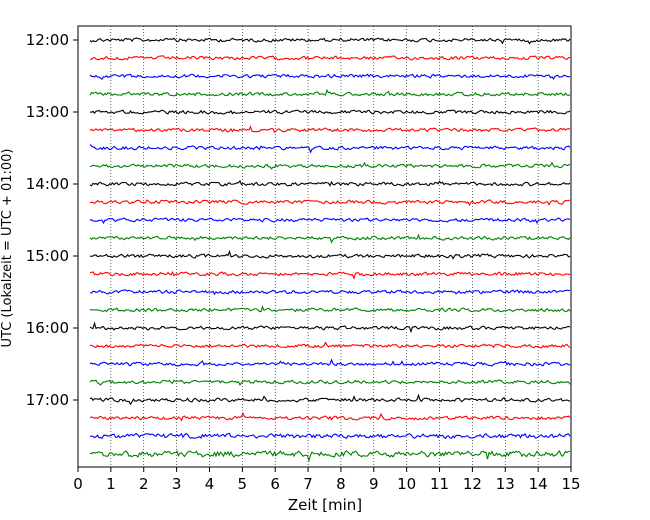 Image resolution: width=650 pixels, height=520 pixels. Describe the element at coordinates (308, 484) in the screenshot. I see `x-tick-label: 7` at that location.